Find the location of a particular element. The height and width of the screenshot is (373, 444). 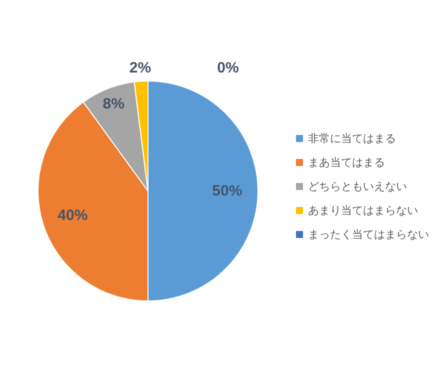

legend-label: まったく当てはまらない is located at coordinates (368, 235).